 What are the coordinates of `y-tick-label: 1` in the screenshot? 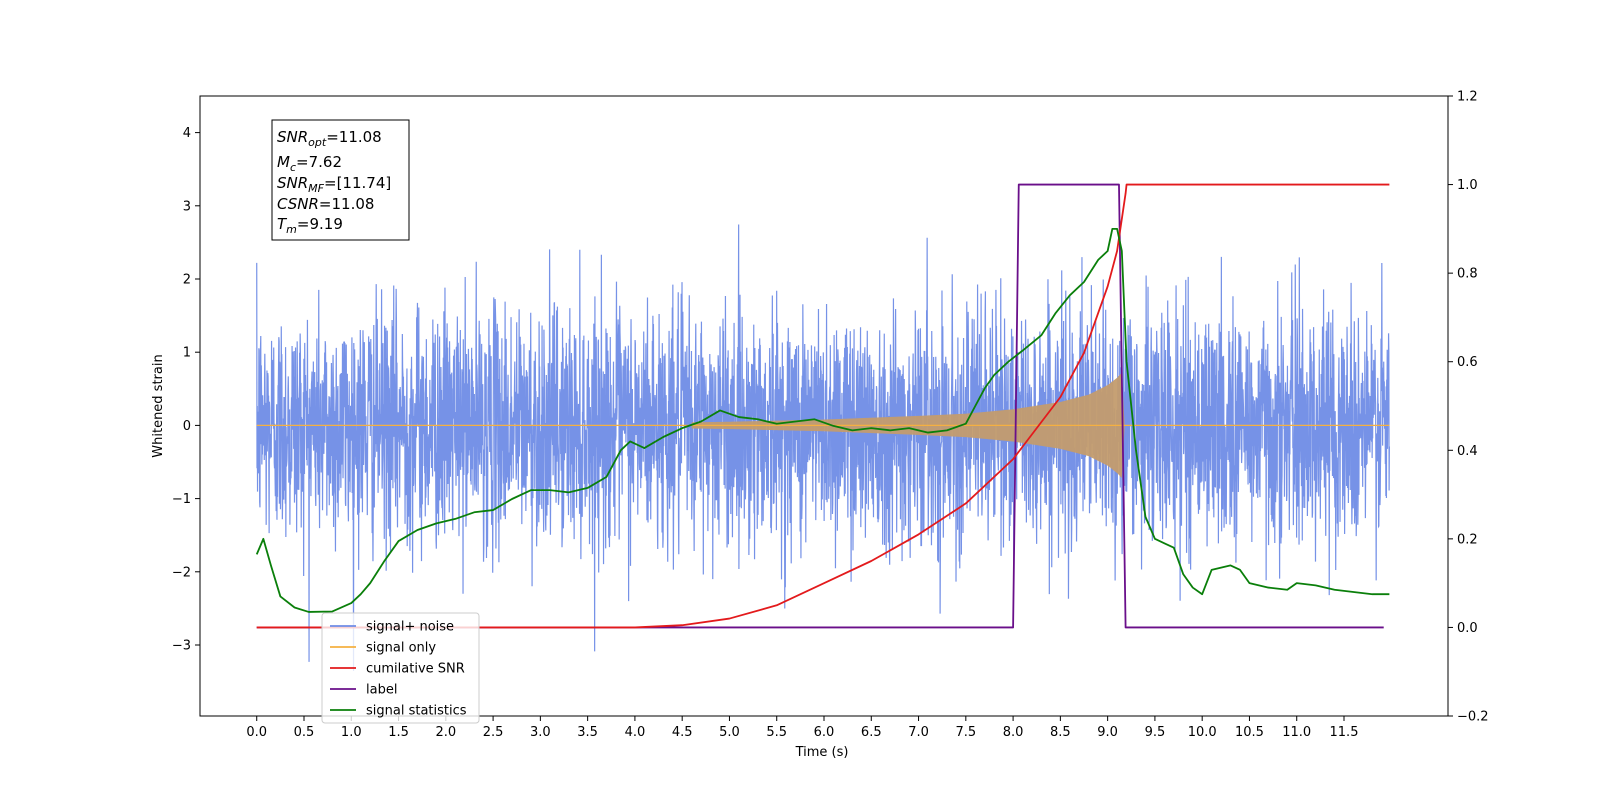 It's located at (187, 353).